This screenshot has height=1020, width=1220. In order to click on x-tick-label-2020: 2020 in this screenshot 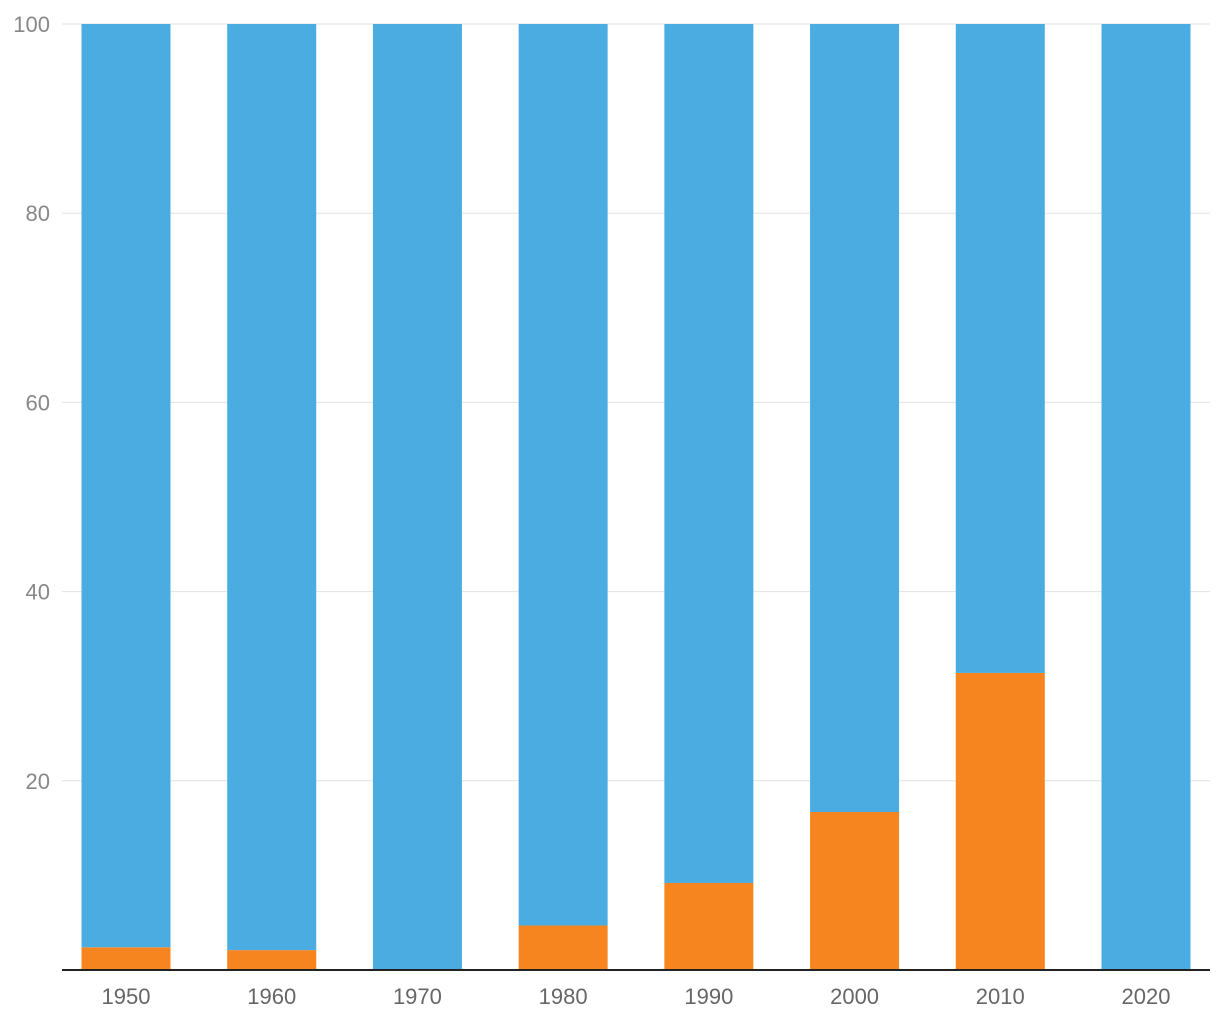, I will do `click(1146, 996)`.